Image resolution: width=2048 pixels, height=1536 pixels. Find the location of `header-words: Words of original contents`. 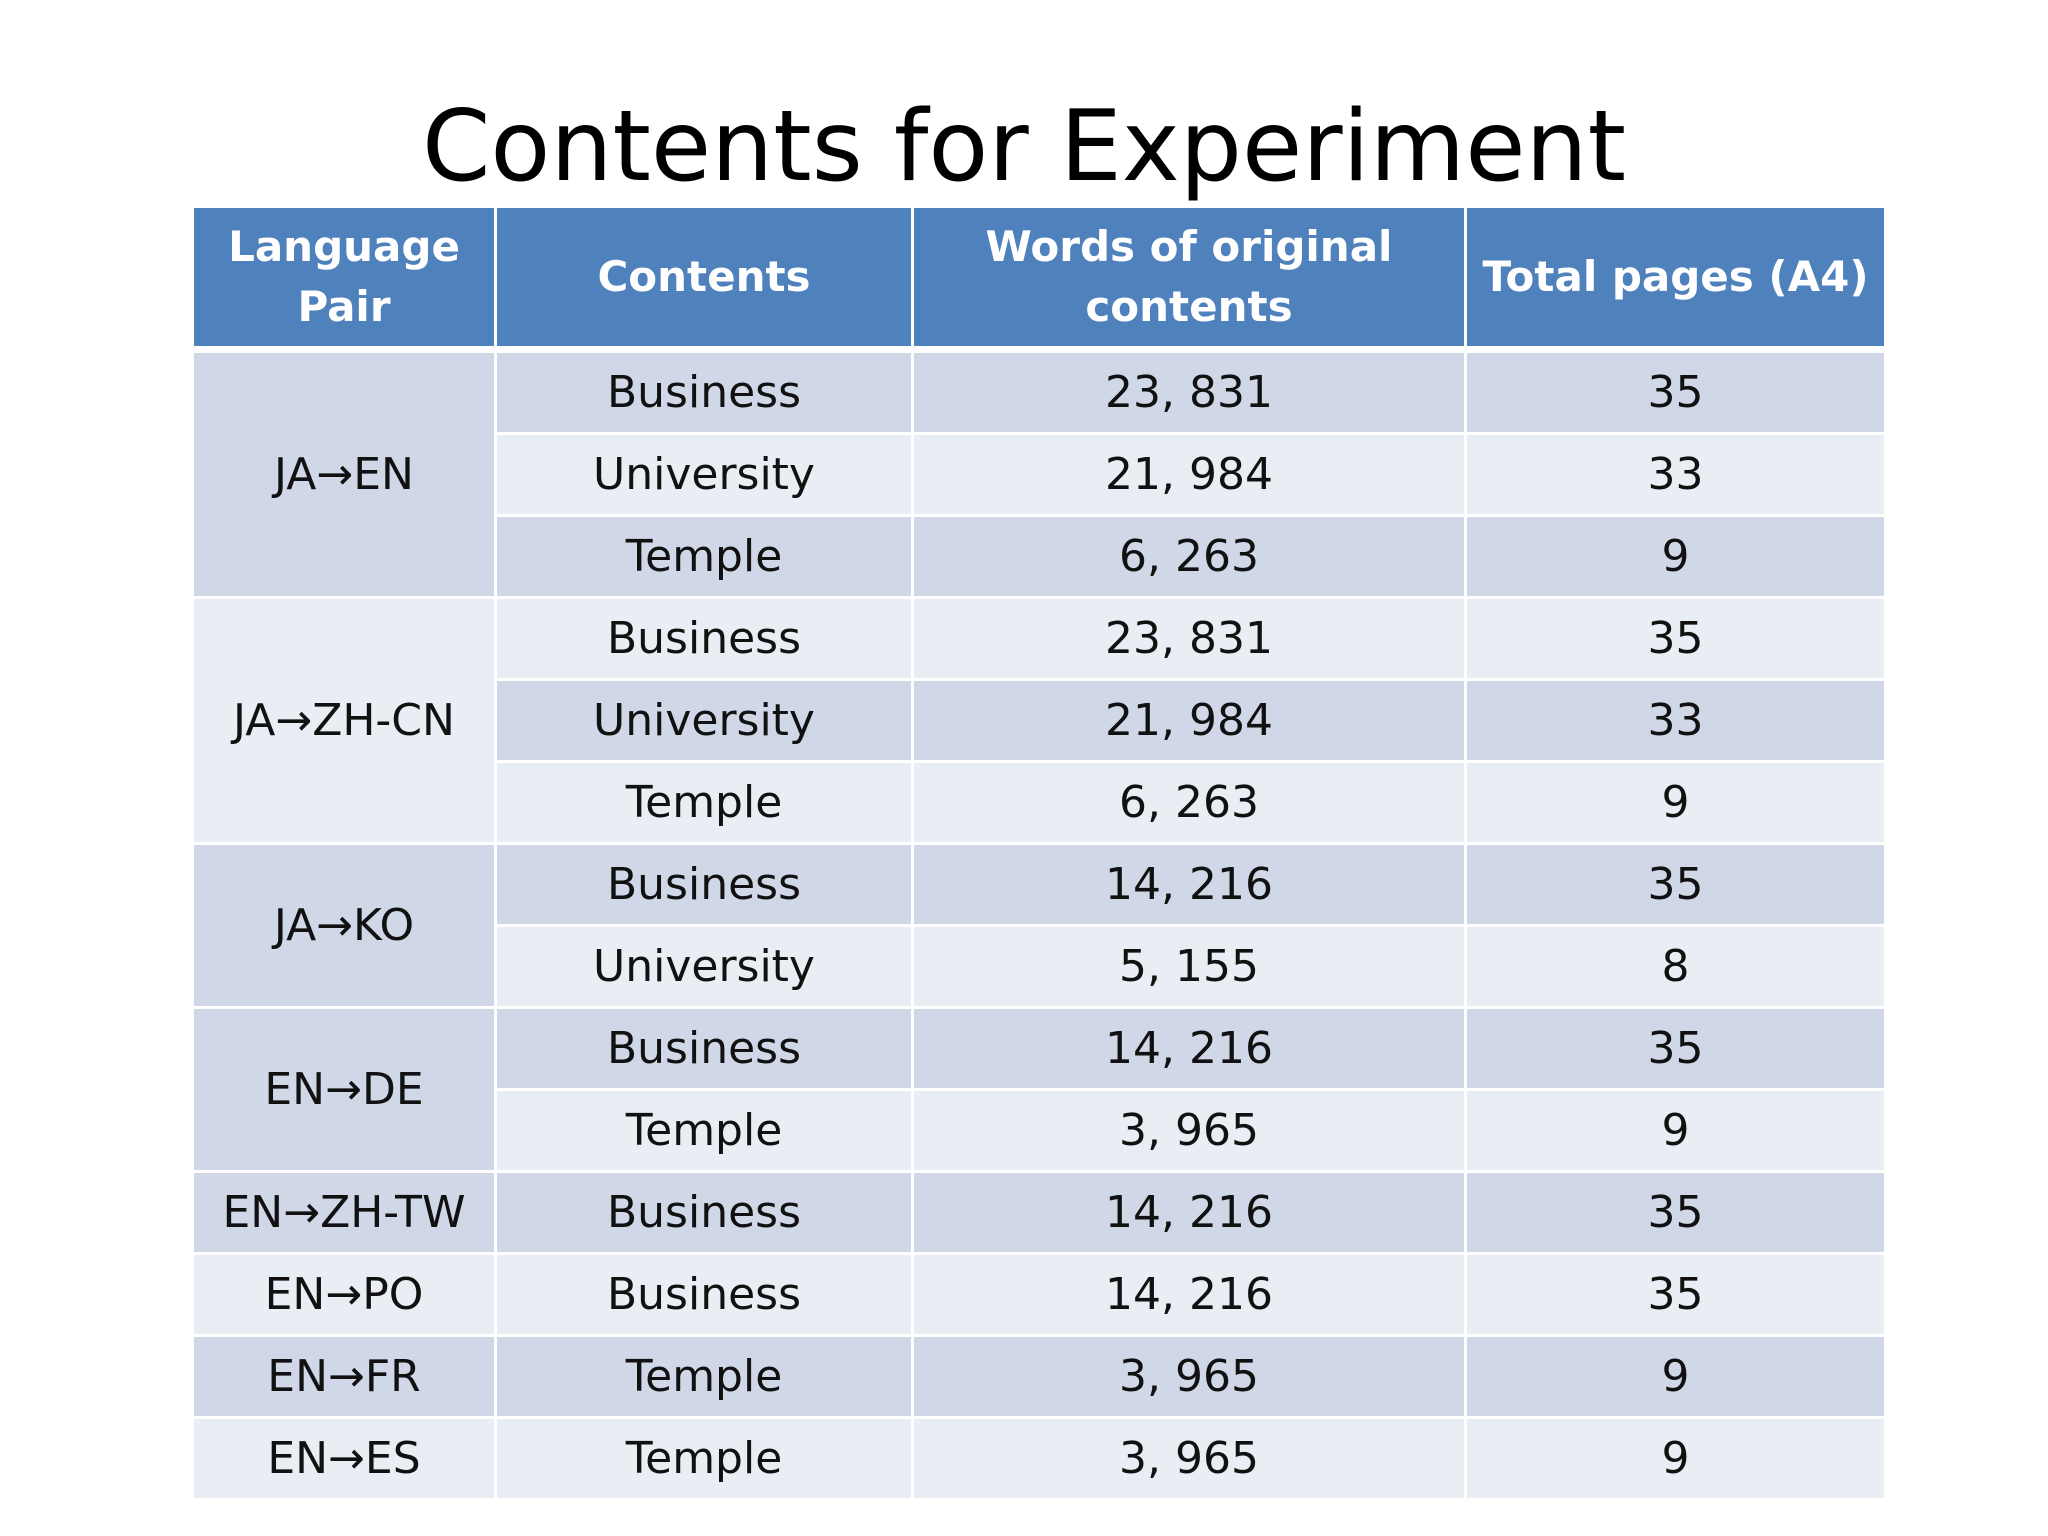

header-words: Words of original contents is located at coordinates (1190, 280).